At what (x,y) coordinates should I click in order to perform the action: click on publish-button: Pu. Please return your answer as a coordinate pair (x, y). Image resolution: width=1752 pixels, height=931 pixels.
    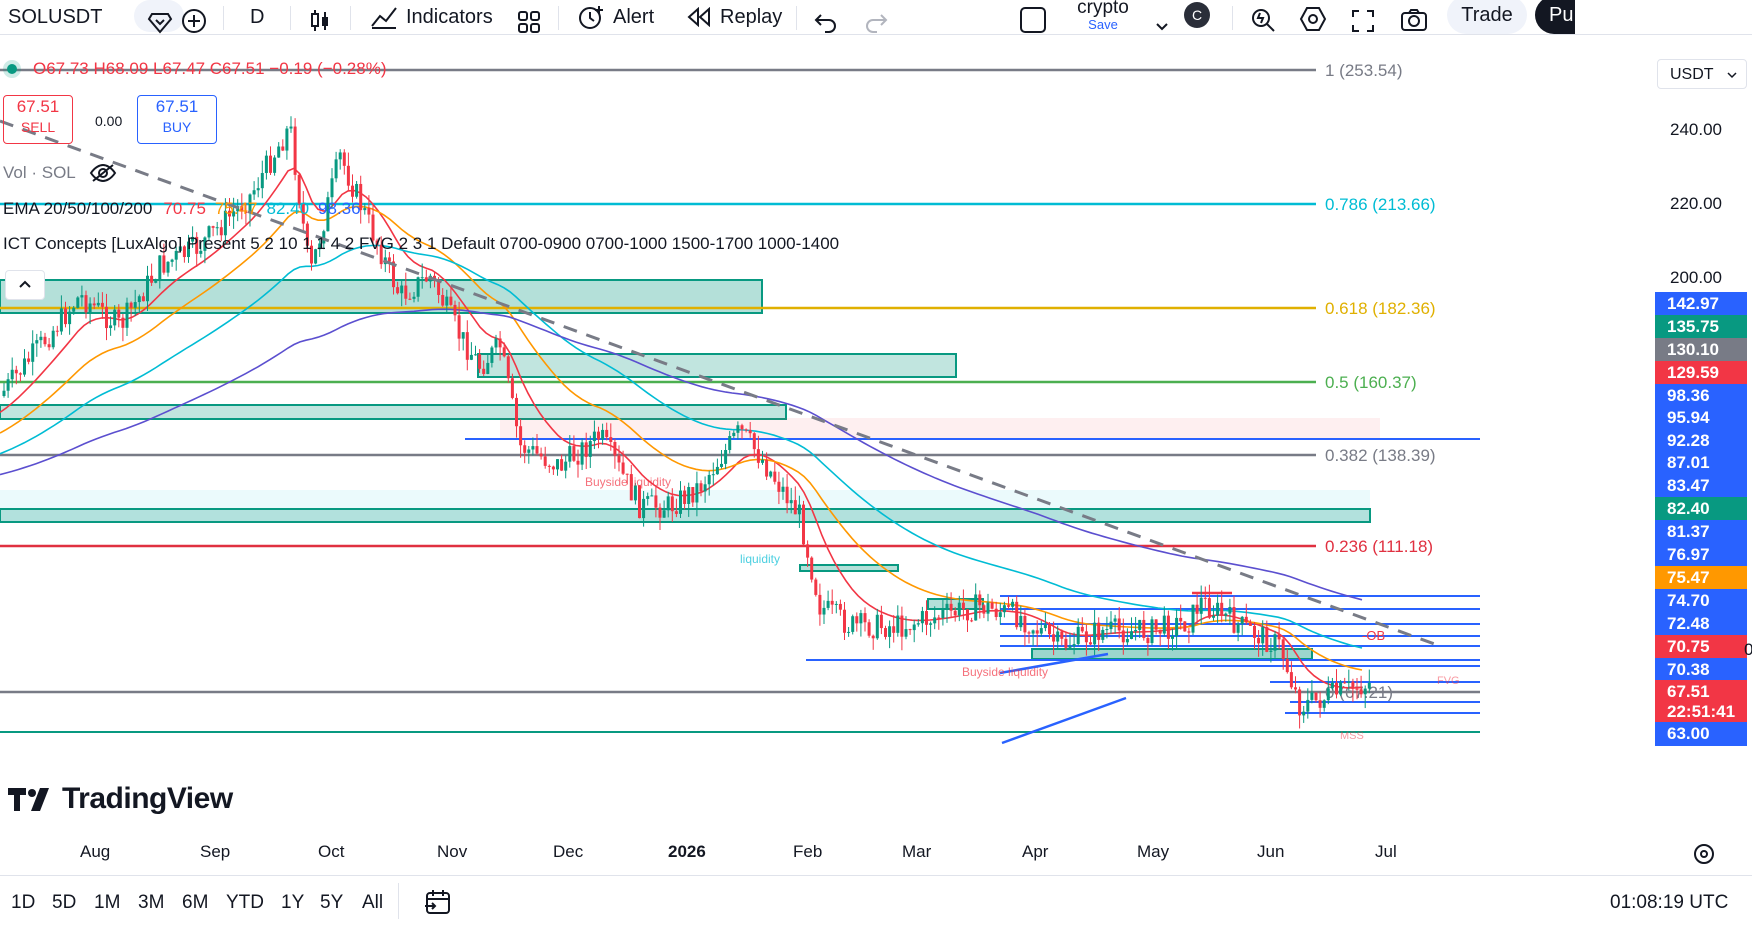
    Looking at the image, I should click on (1555, 17).